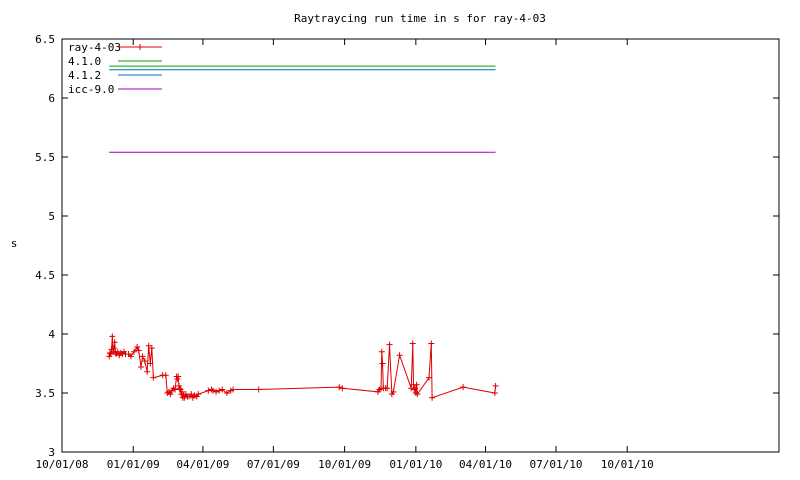 Image resolution: width=800 pixels, height=480 pixels. I want to click on legend-label: icc-9.0, so click(91, 89).